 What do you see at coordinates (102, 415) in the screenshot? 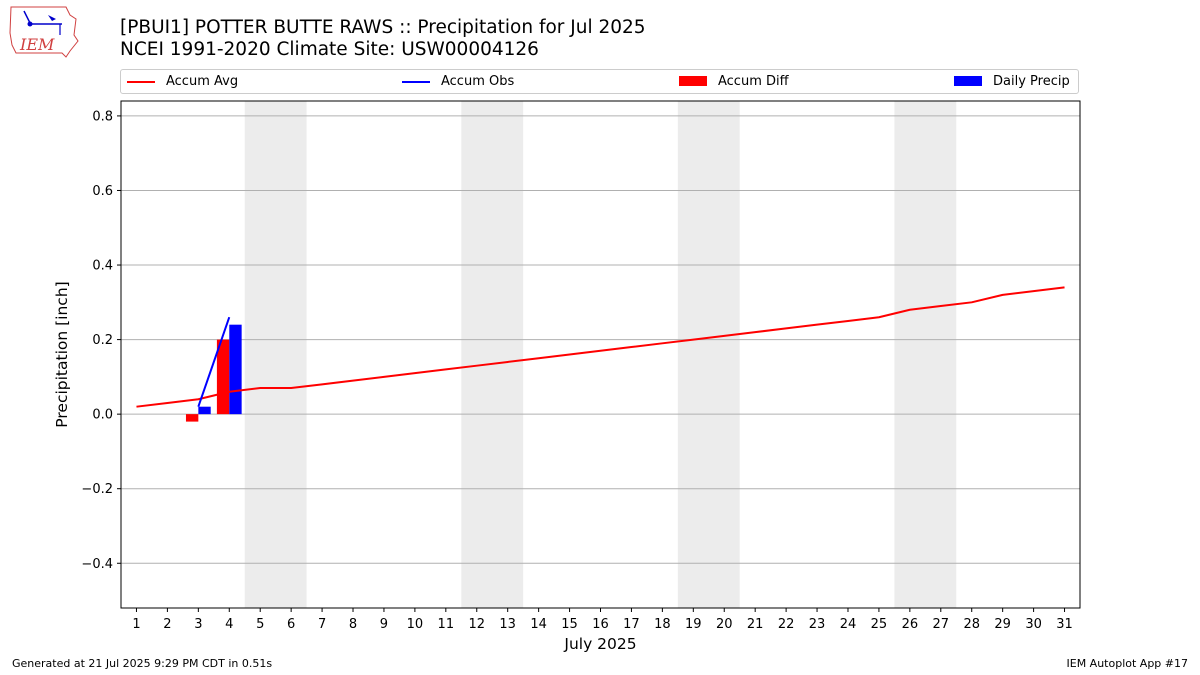
I see `y-tick-label: 0.0` at bounding box center [102, 415].